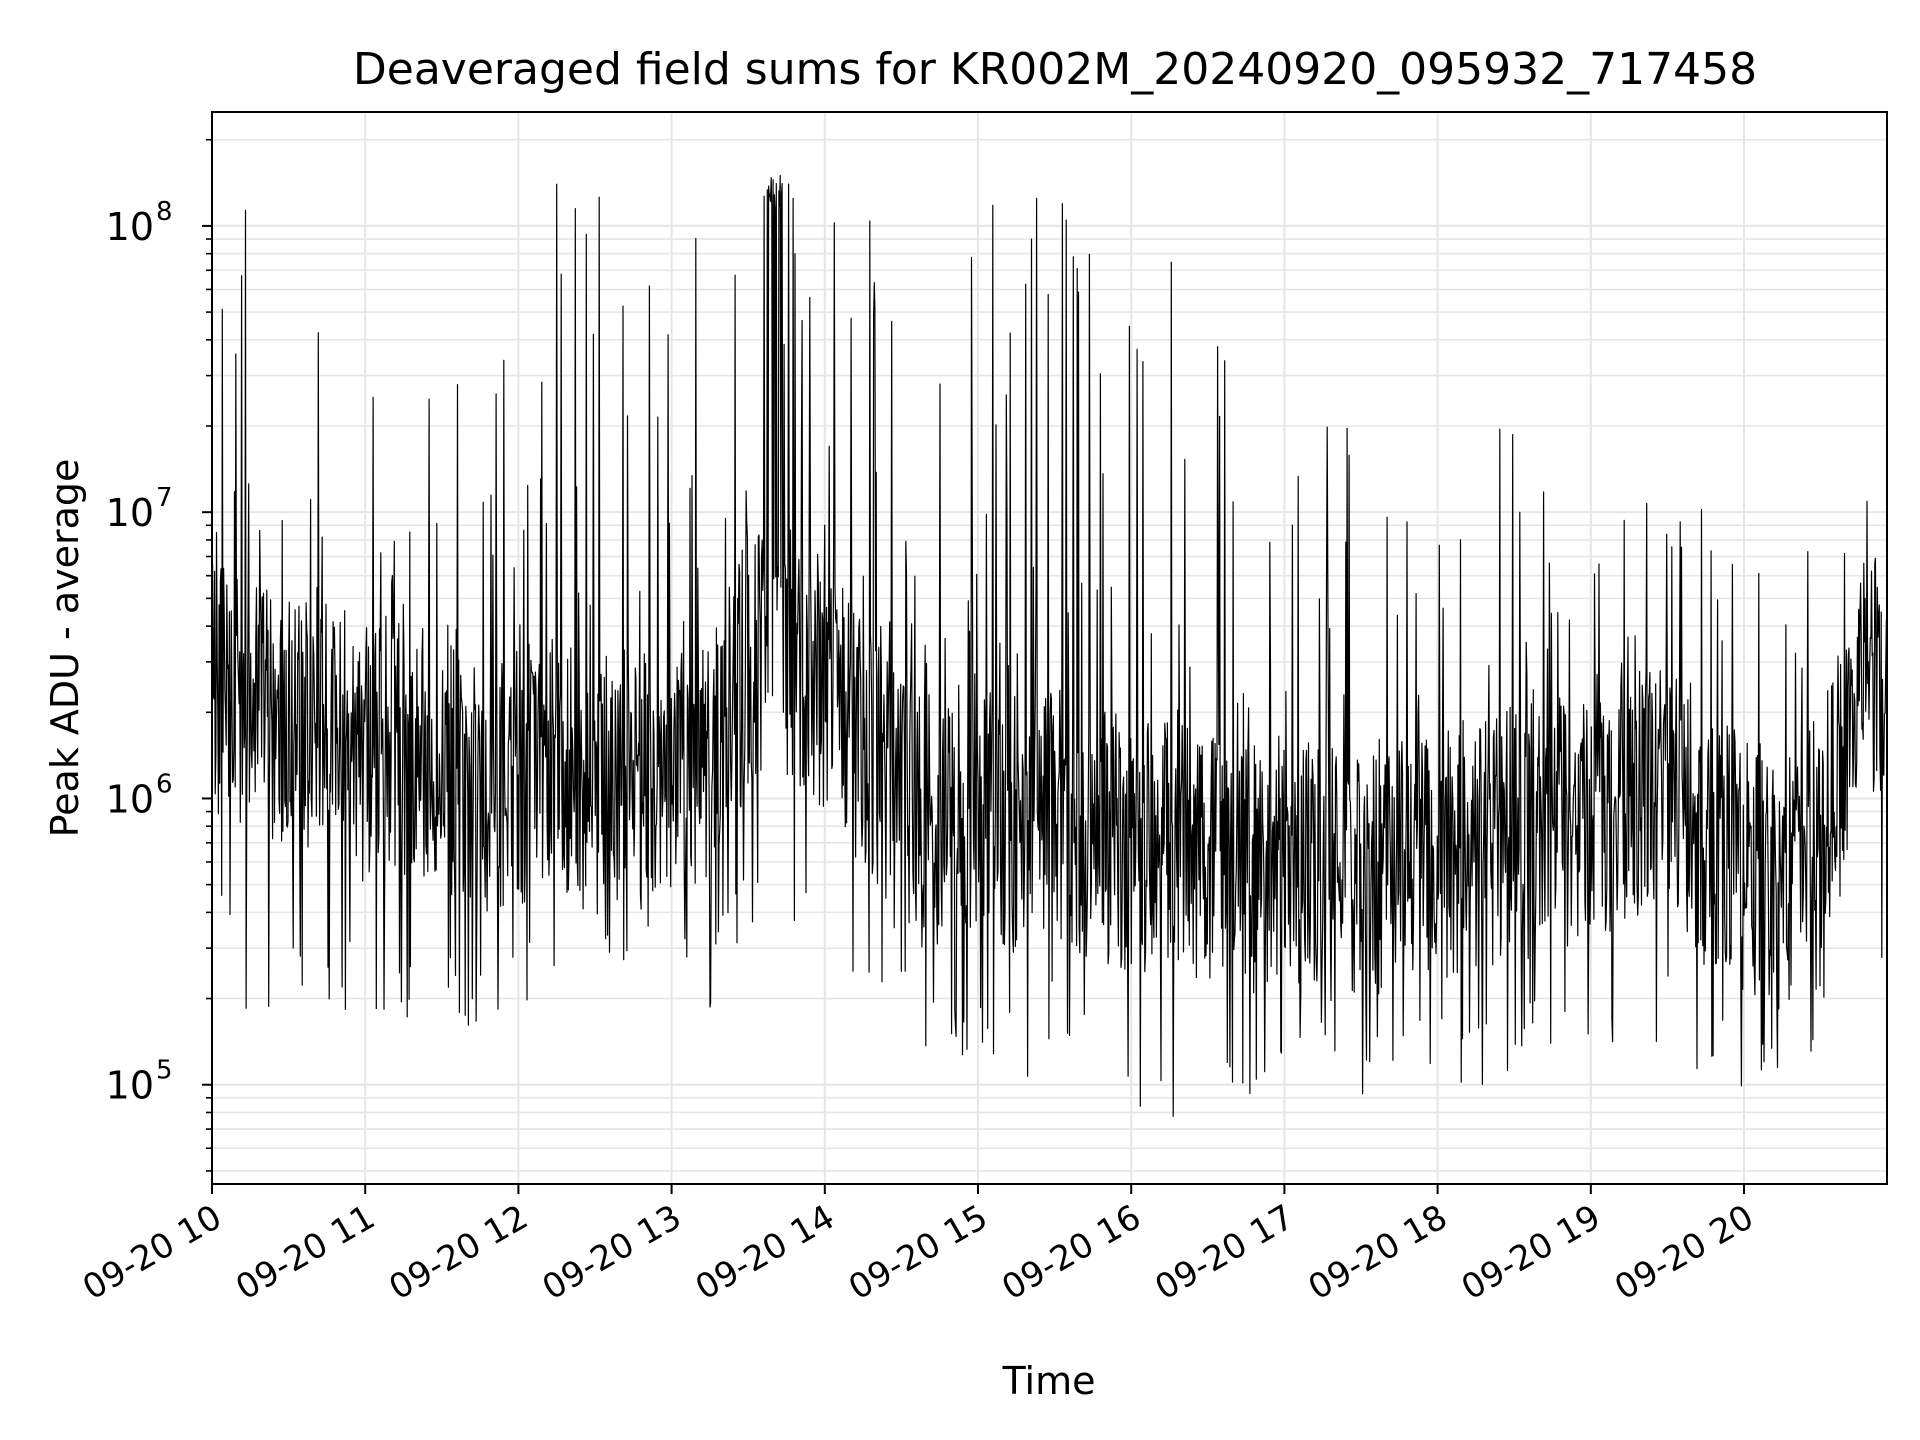 The height and width of the screenshot is (1440, 1920). I want to click on y-tick-exponent: 7, so click(164, 498).